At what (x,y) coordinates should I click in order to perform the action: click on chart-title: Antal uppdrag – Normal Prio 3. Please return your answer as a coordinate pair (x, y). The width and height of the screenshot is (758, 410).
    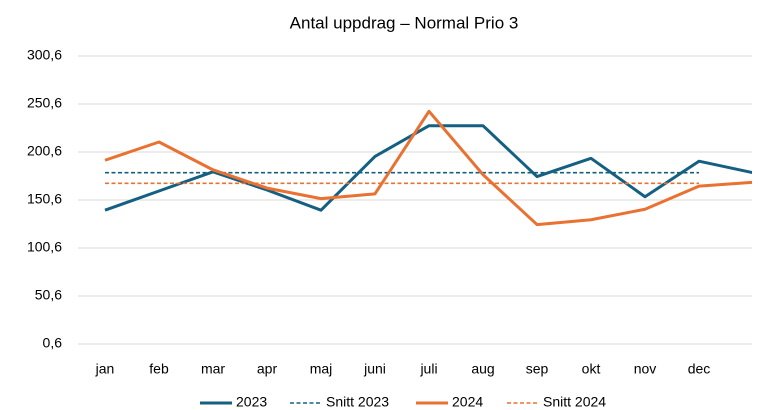
    Looking at the image, I should click on (404, 22).